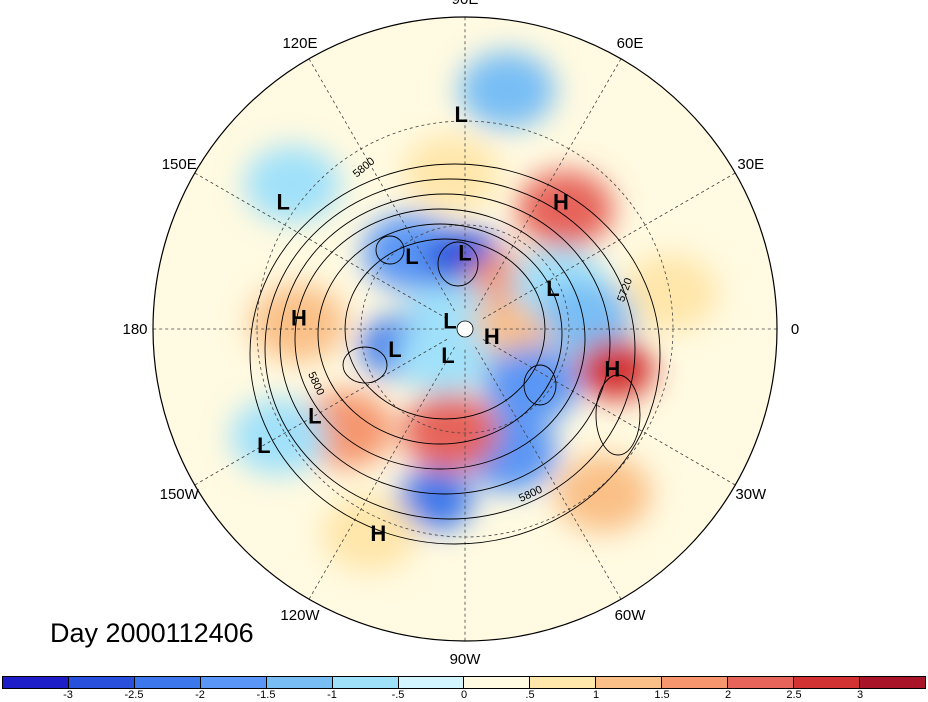 This screenshot has height=702, width=928. I want to click on longitude-label: 0, so click(795, 329).